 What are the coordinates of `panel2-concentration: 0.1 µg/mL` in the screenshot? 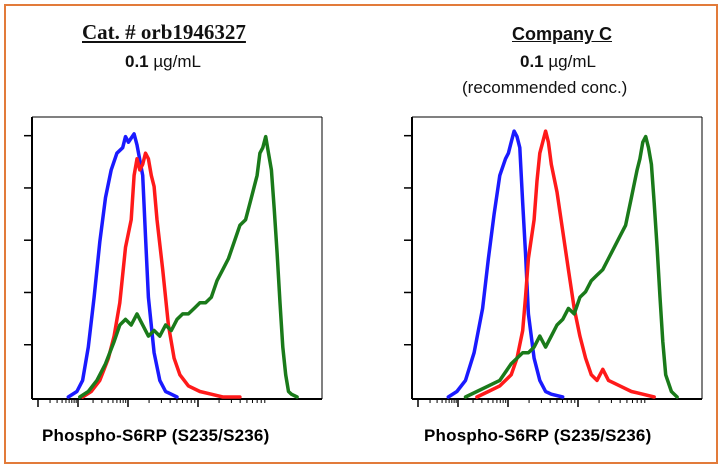 It's located at (558, 62).